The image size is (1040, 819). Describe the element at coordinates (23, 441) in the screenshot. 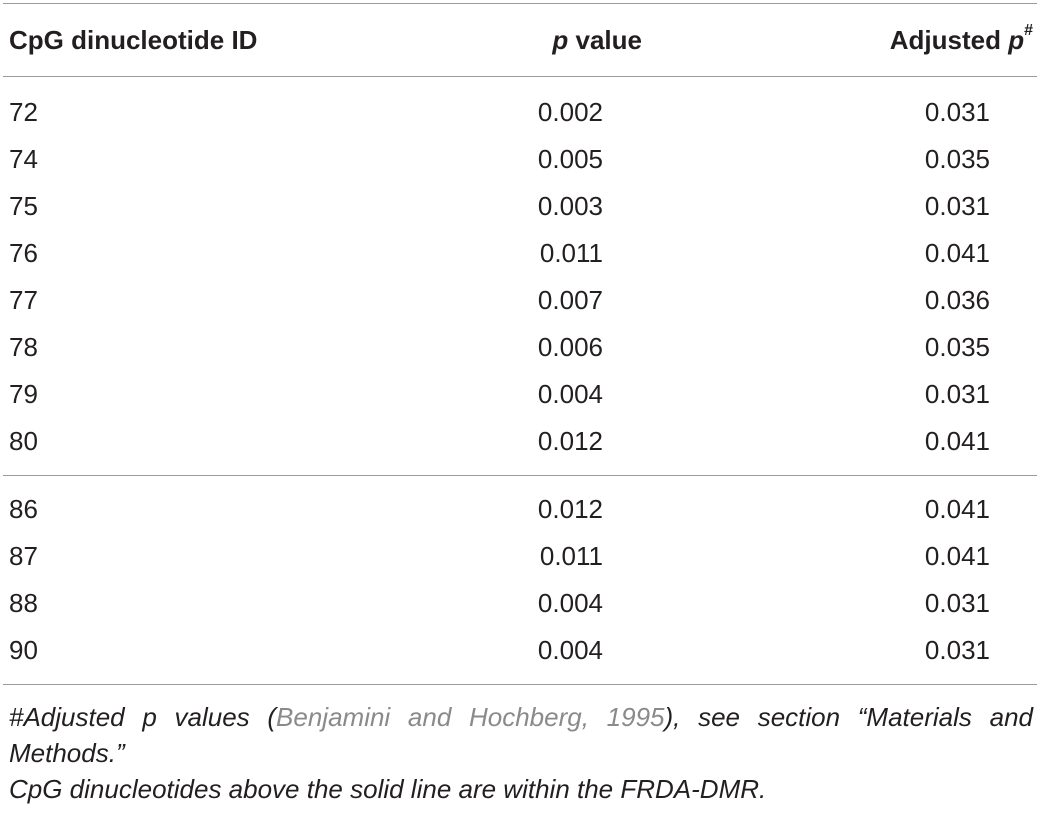

I see `cell-id: 80` at that location.